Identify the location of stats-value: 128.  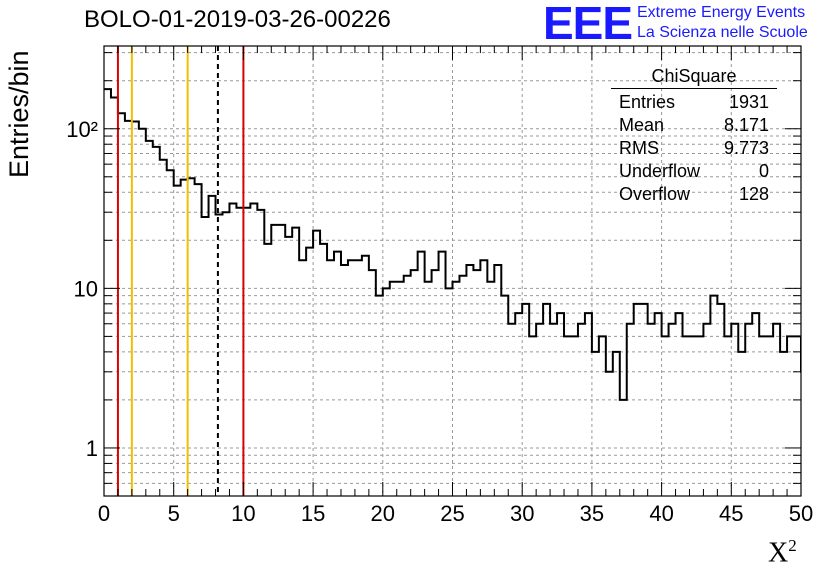
(753, 194).